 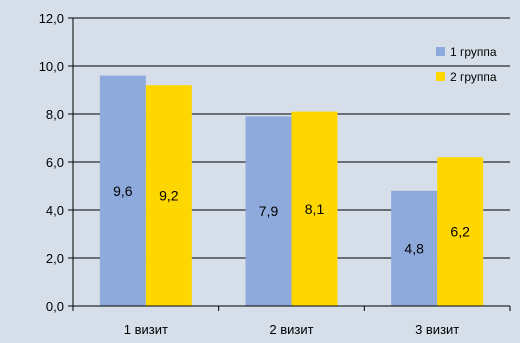 I want to click on y-tick-label: 0,0, so click(x=55, y=306).